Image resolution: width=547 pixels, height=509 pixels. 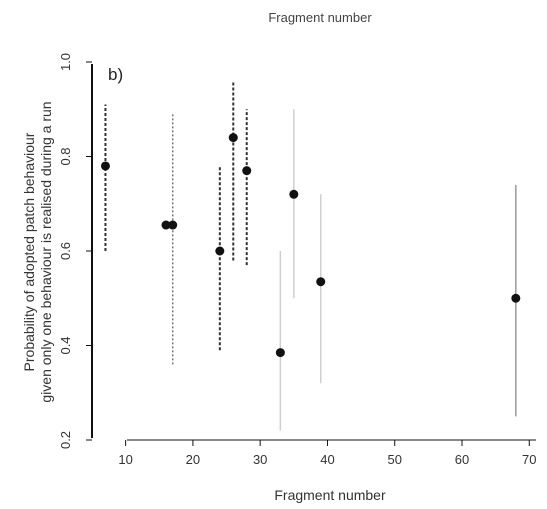 I want to click on x-tick-label: 50, so click(x=394, y=459).